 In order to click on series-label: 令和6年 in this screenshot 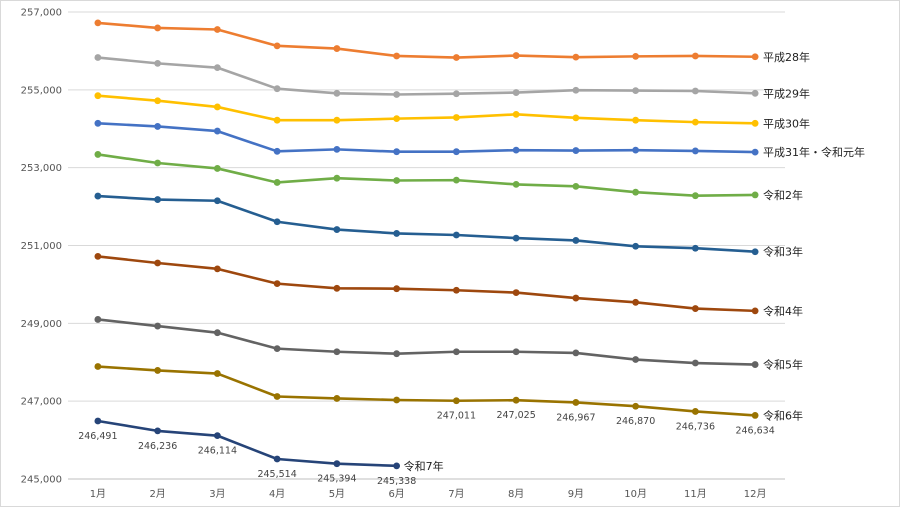, I will do `click(783, 415)`.